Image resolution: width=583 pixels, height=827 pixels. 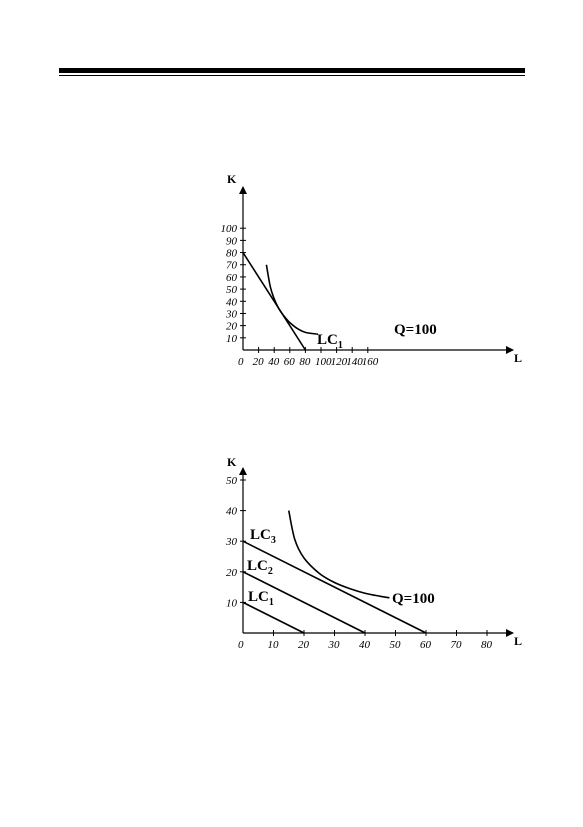 I want to click on chart-2-isocost-2-label-main: LC, so click(x=257, y=566).